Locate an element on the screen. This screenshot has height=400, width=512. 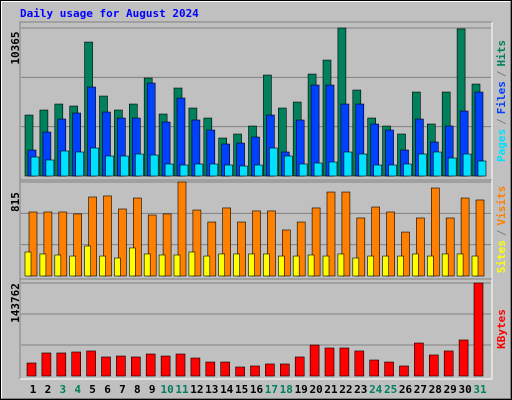
legend: Pages / Files / Hits is located at coordinates (501, 101).